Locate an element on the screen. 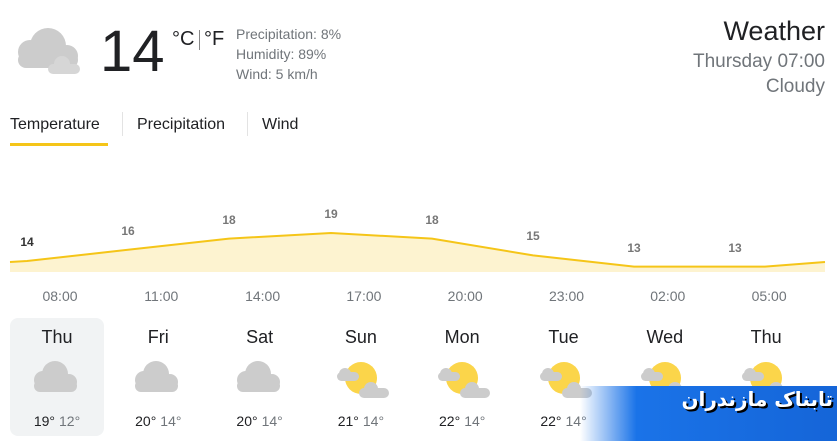 Image resolution: width=837 pixels, height=441 pixels. day-forecast-thu: Thu 19° 12° is located at coordinates (57, 377).